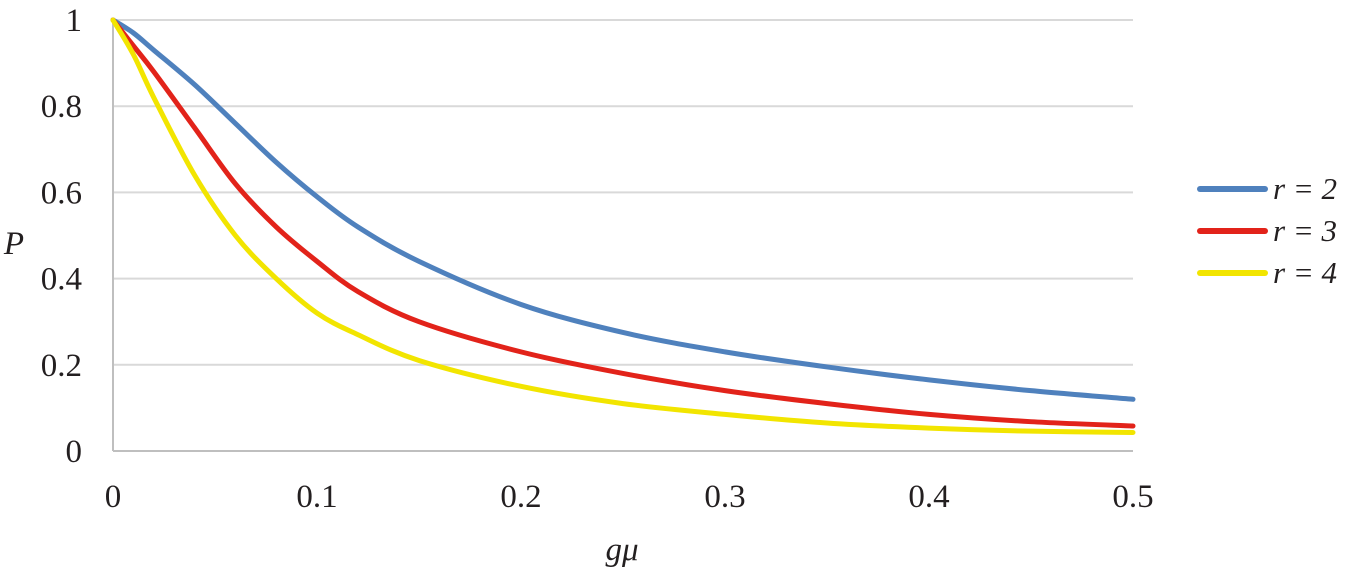  I want to click on y-axis-label: P, so click(13, 244).